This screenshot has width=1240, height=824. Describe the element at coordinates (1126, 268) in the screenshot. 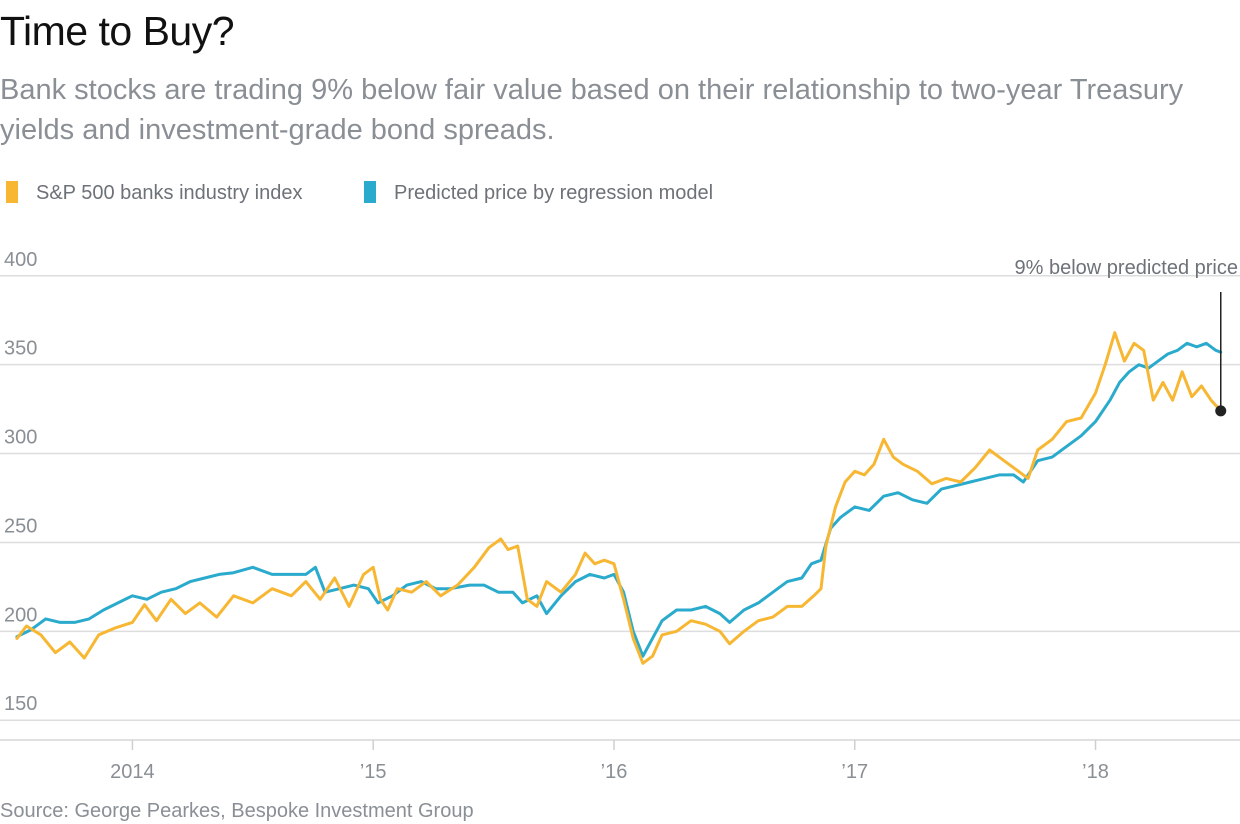

I see `annotation-label: 9% below predicted price` at that location.